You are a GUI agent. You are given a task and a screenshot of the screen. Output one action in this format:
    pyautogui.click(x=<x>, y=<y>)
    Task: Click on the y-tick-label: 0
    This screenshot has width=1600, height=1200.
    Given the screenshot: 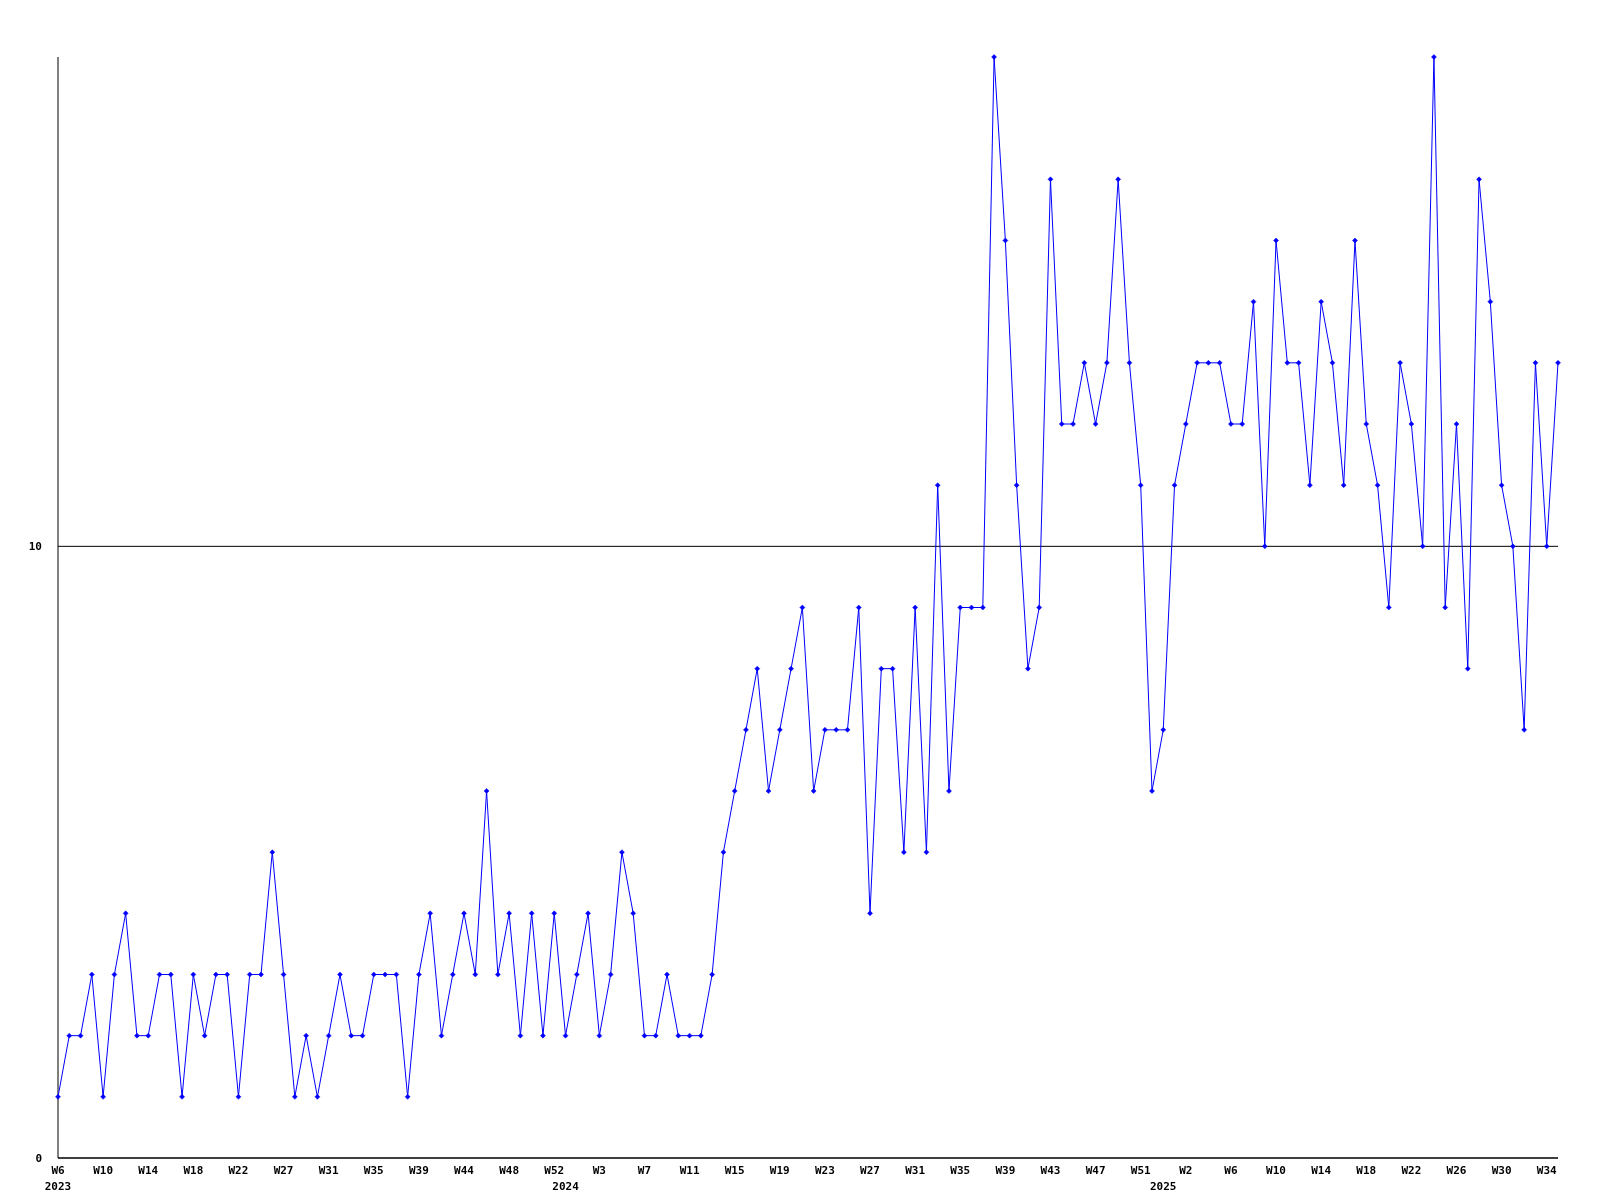 What is the action you would take?
    pyautogui.click(x=38, y=1158)
    